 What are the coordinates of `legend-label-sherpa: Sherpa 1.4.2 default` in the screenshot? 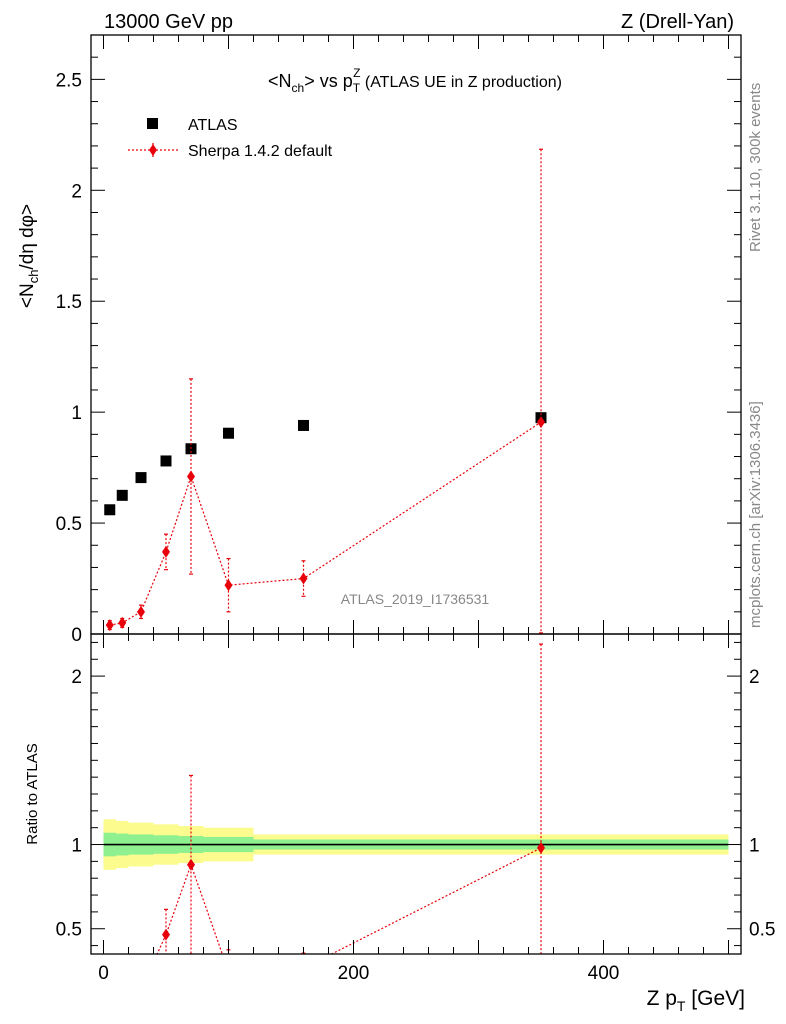 It's located at (260, 151).